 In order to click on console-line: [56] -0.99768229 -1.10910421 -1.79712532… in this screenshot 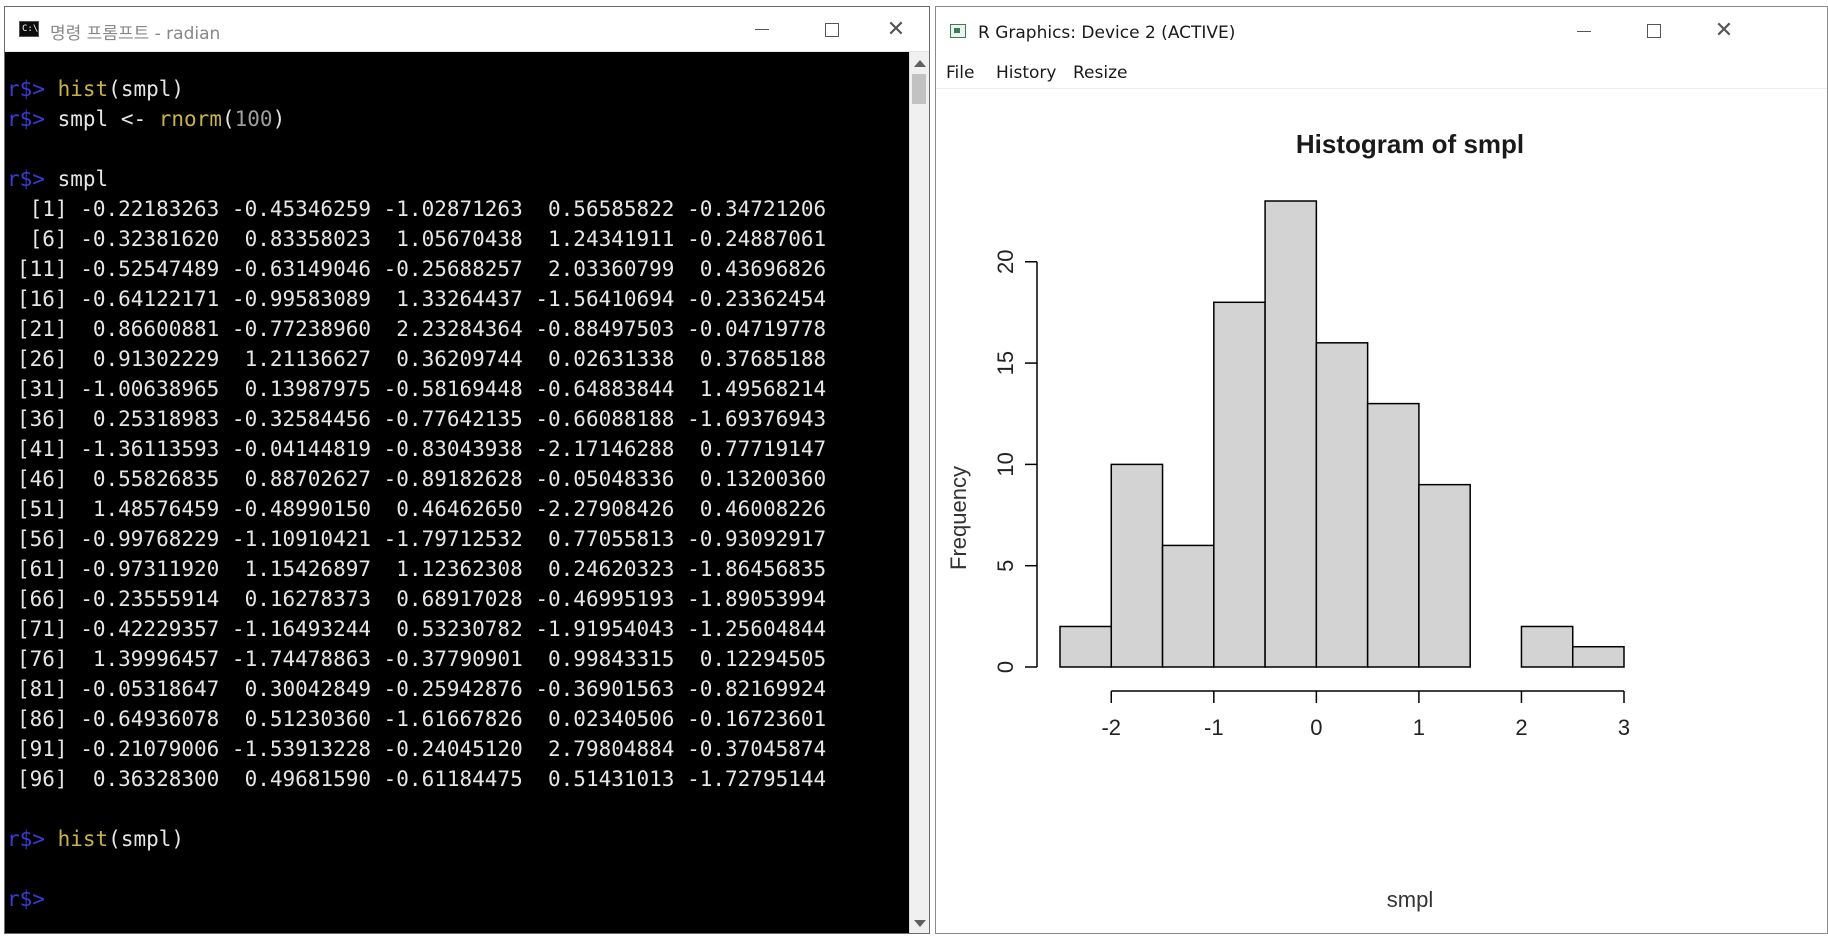, I will do `click(421, 539)`.